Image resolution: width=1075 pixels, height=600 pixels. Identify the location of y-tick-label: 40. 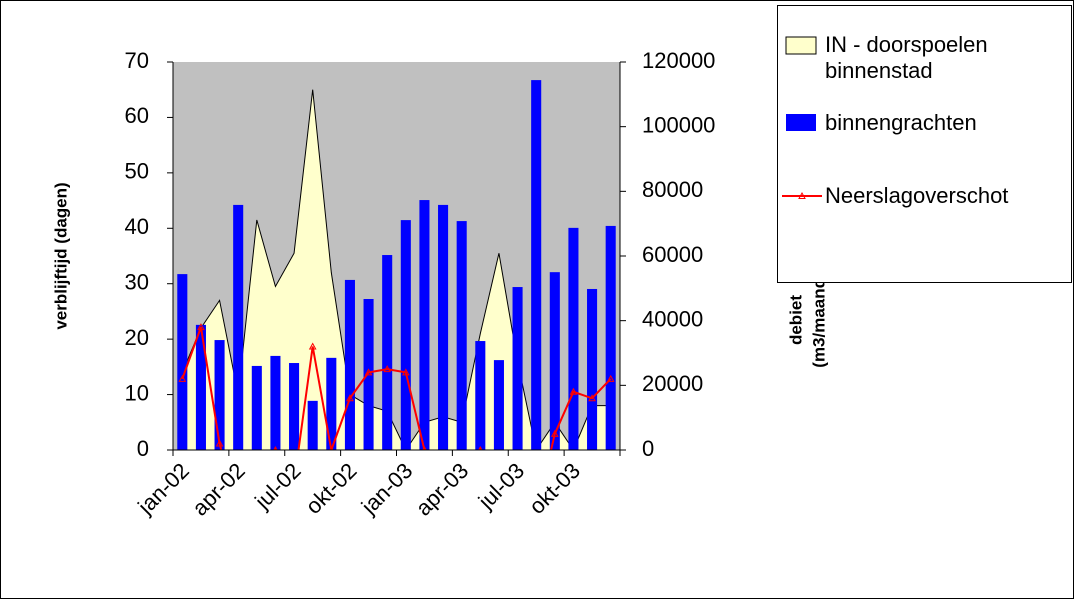
(137, 226).